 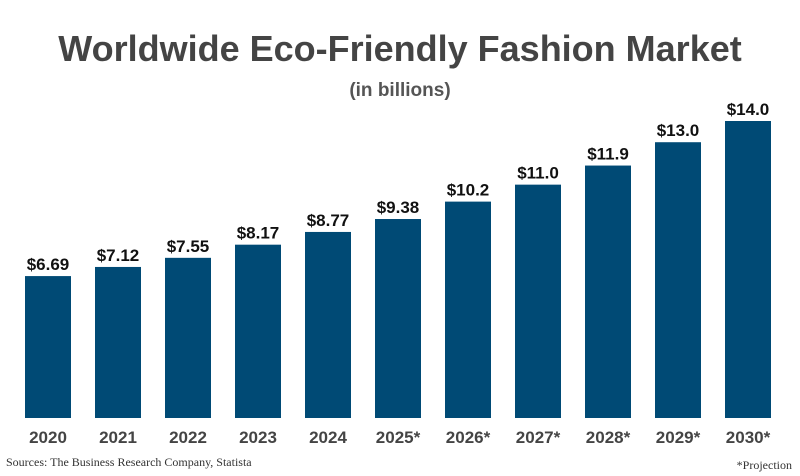 I want to click on chart-title: Worldwide Eco-Friendly Fashion Market, so click(x=400, y=48).